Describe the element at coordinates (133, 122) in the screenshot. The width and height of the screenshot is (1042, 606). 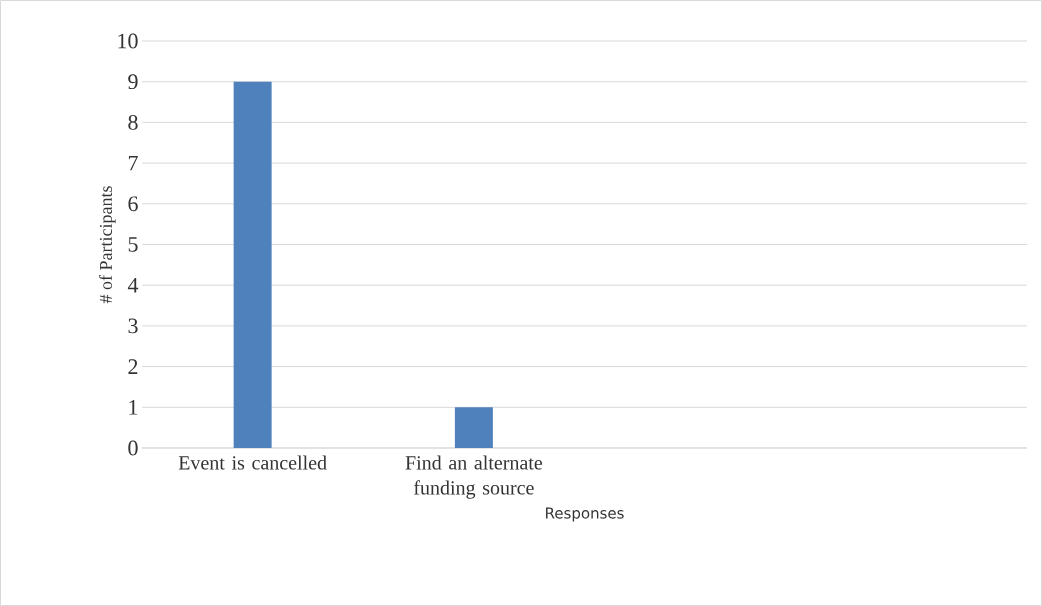
I see `y-tick-label: 8` at that location.